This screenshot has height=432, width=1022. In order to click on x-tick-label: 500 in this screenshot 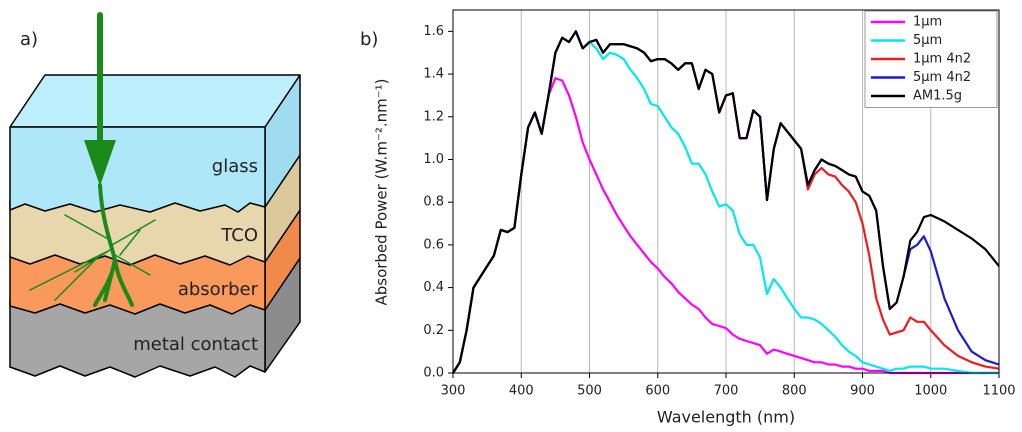, I will do `click(589, 391)`.